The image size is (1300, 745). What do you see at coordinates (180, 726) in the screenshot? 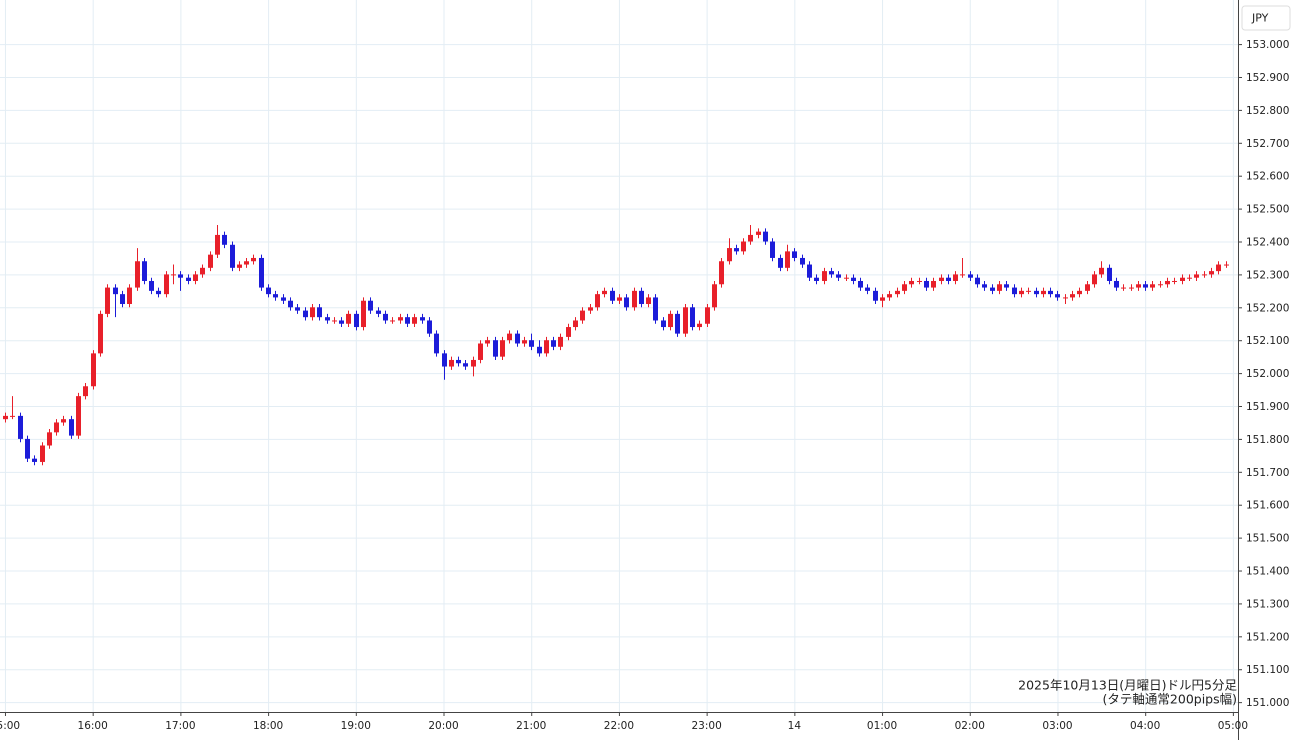
I see `x-tick-label: 17:00` at bounding box center [180, 726].